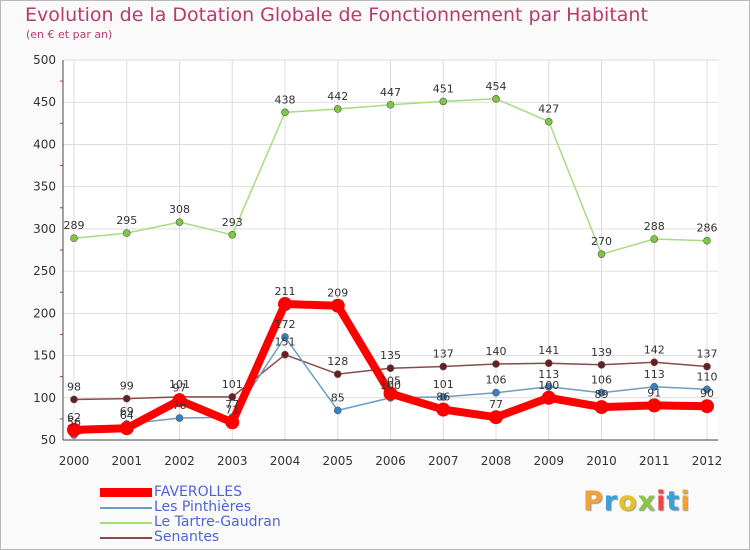 The width and height of the screenshot is (750, 550). Describe the element at coordinates (707, 228) in the screenshot. I see `data-label-le-tartre-gaudran-2012: 286` at that location.